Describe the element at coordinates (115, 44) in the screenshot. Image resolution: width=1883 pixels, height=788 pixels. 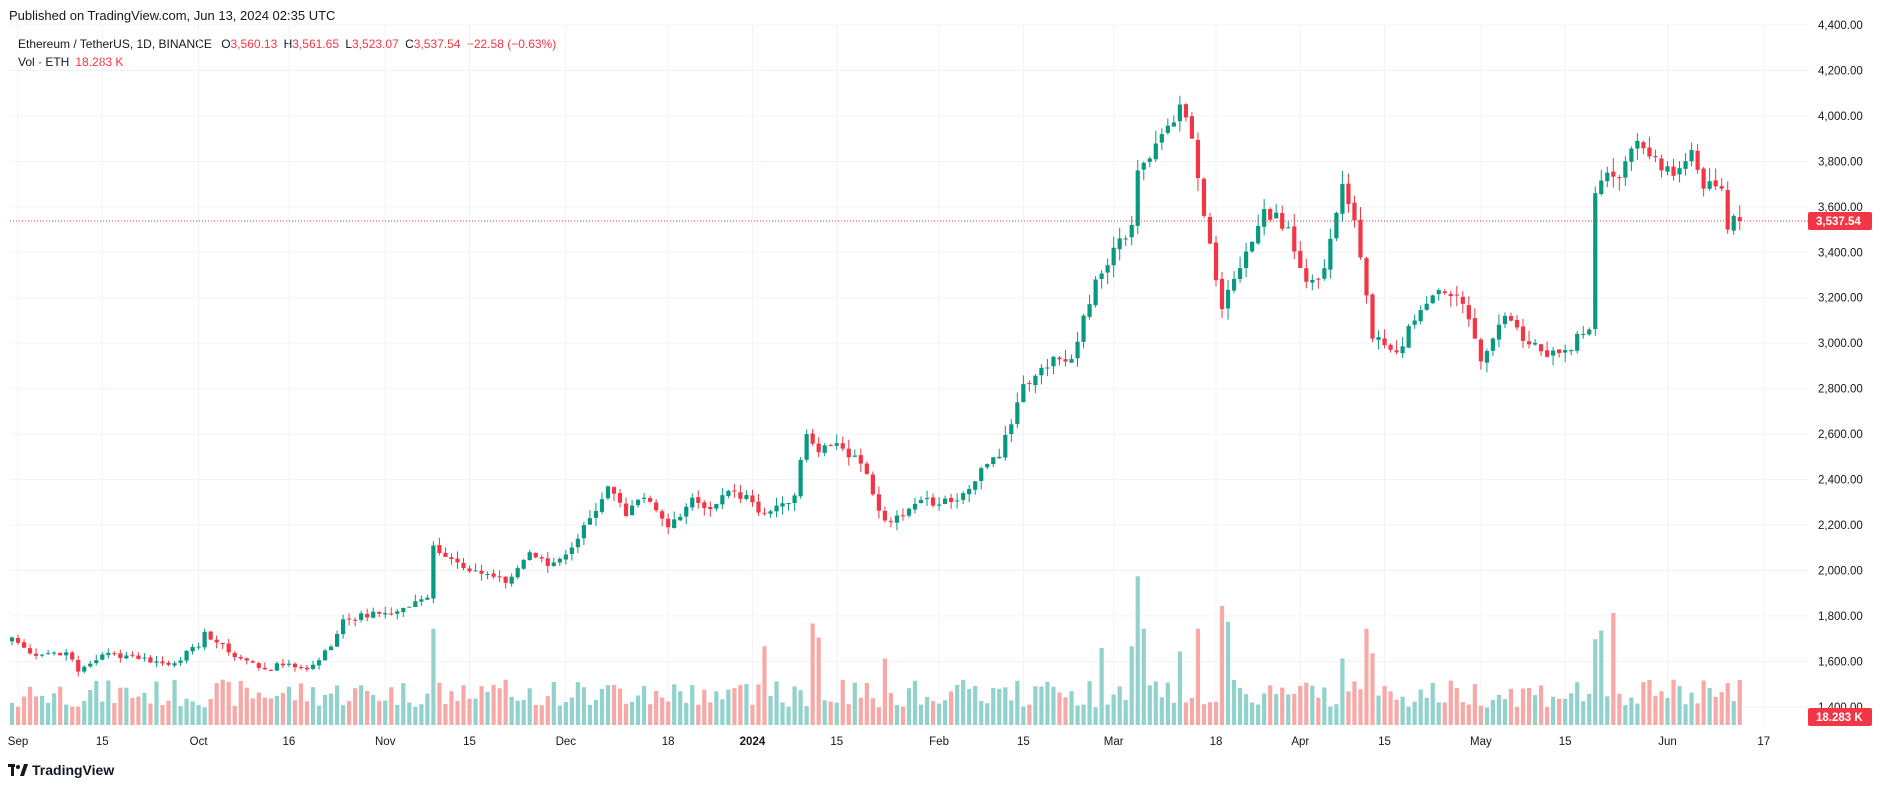
I see `symbol-name: Ethereum / TetherUS, 1D, BINANCE` at that location.